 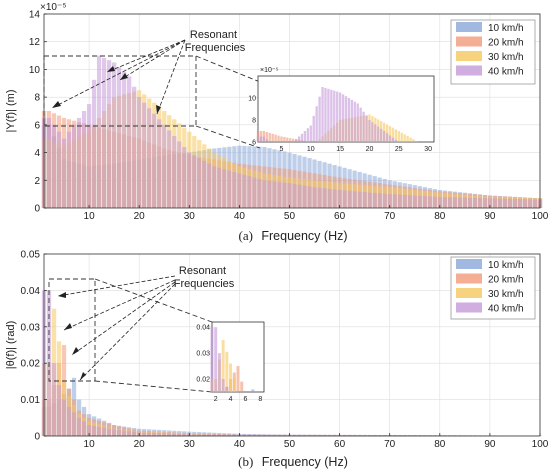 What do you see at coordinates (37, 437) in the screenshot?
I see `y-tick-label: 0` at bounding box center [37, 437].